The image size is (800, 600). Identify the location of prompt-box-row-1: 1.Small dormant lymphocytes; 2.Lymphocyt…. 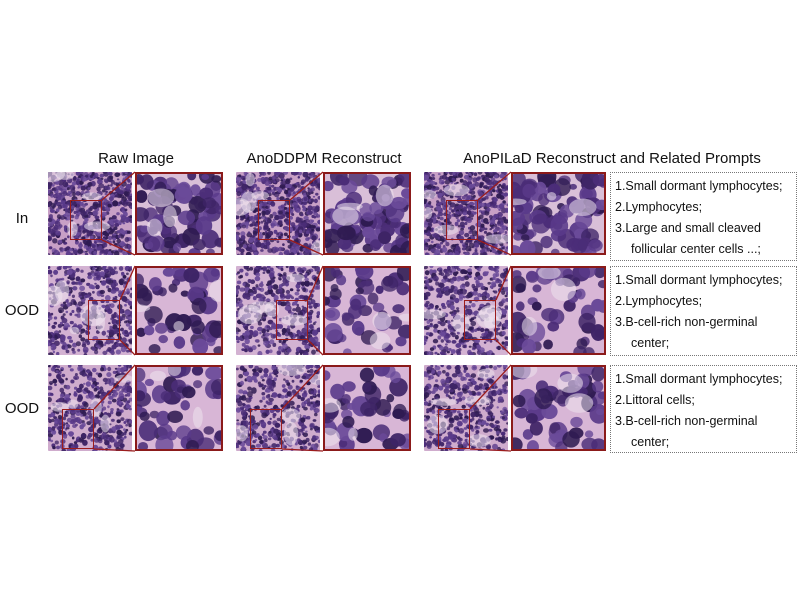
(703, 216).